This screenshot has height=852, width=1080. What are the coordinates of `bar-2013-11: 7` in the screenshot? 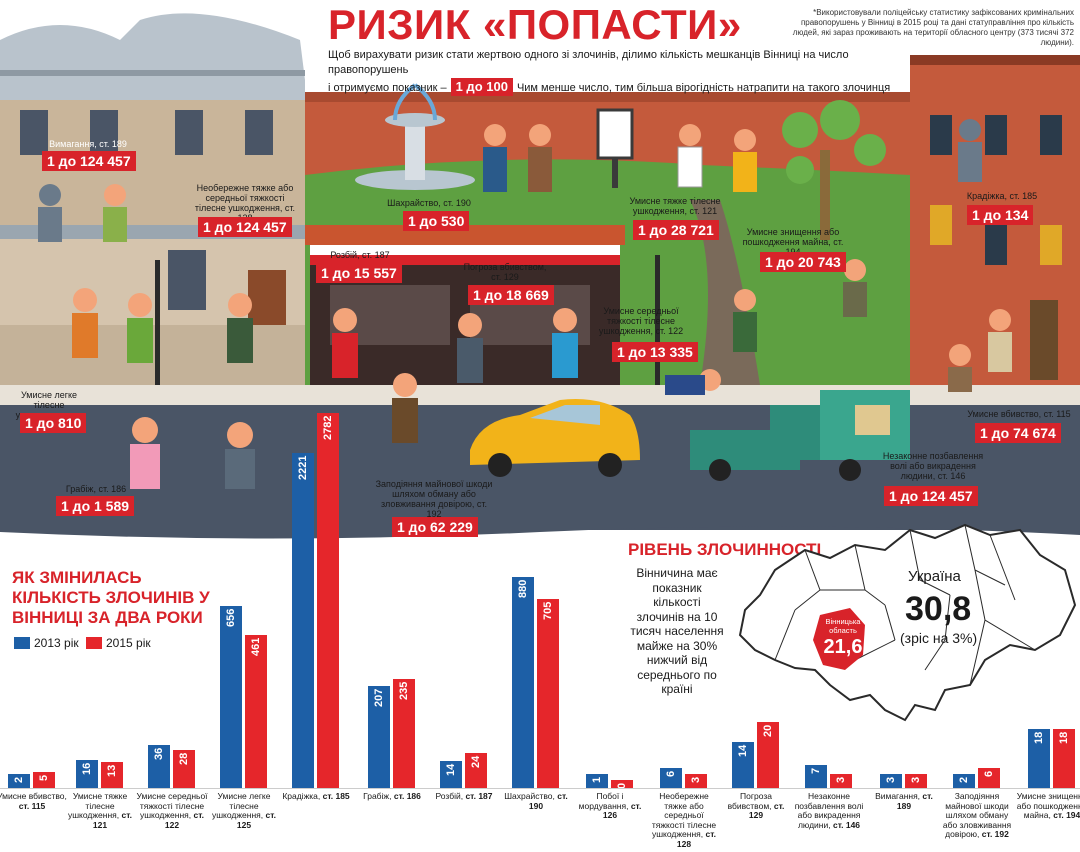 It's located at (816, 776).